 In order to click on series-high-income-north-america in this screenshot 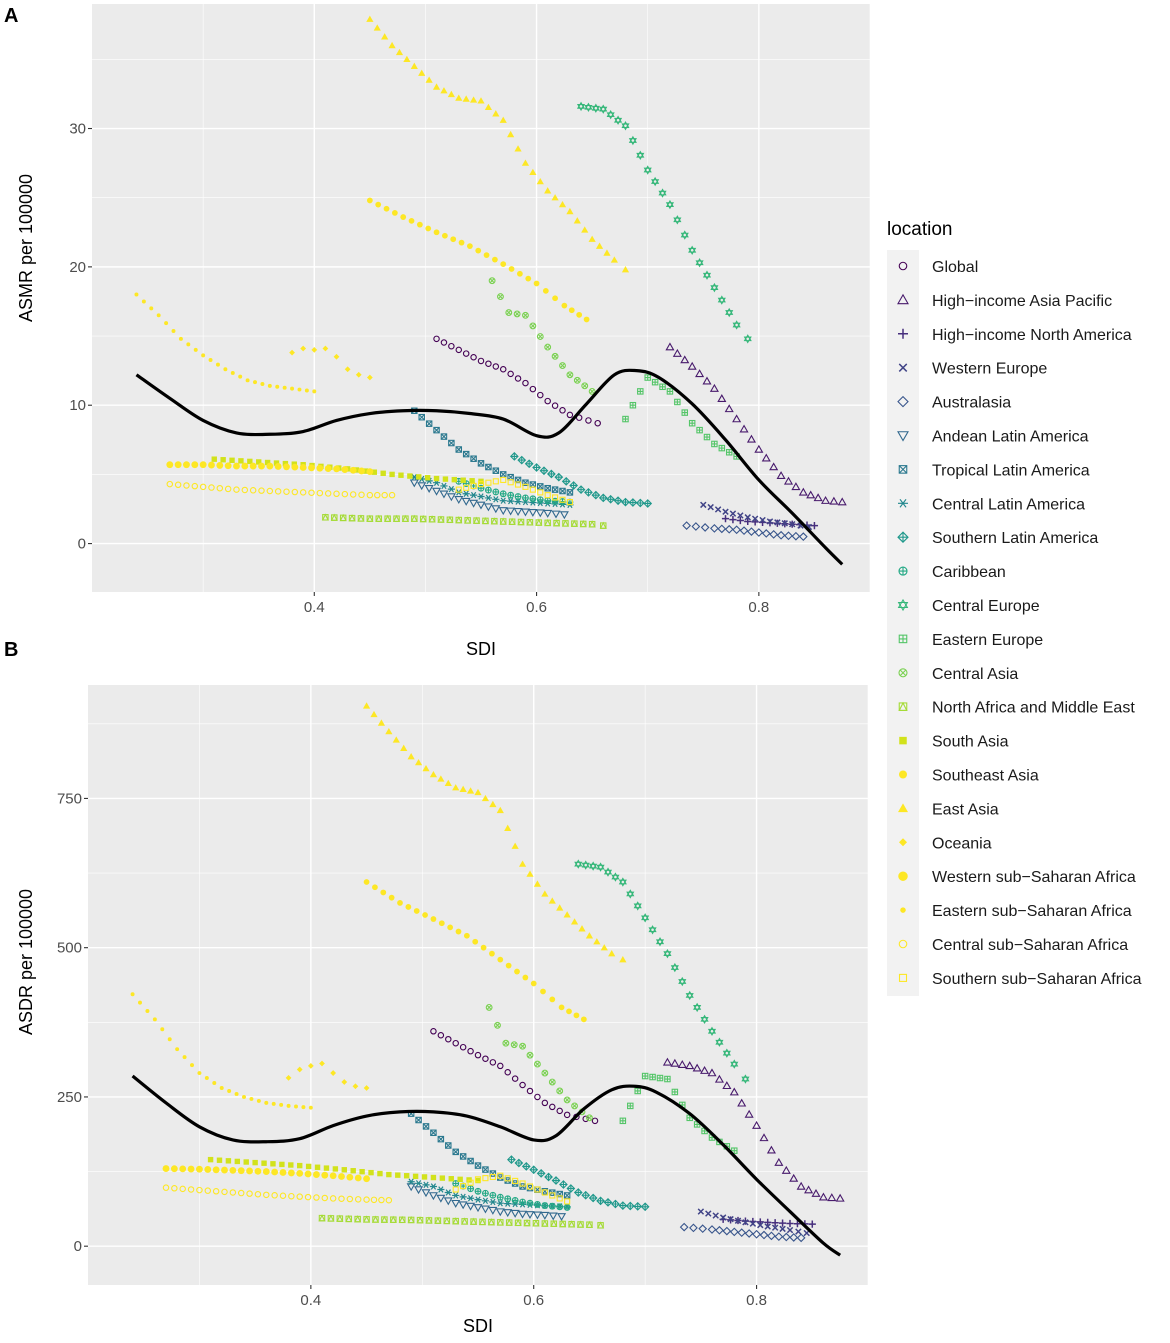, I will do `click(767, 1221)`.